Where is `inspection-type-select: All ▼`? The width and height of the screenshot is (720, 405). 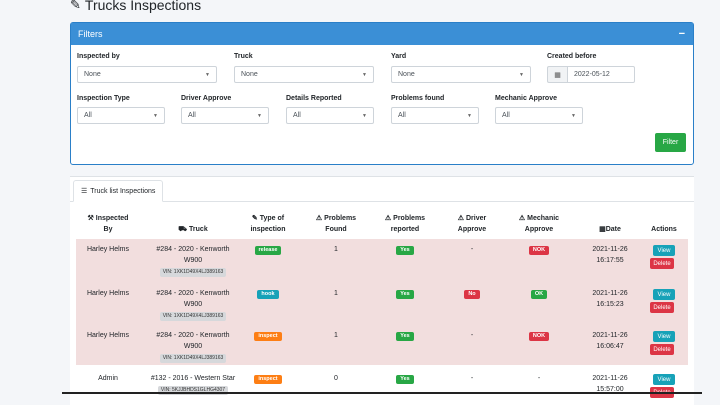
inspection-type-select: All ▼ is located at coordinates (121, 115).